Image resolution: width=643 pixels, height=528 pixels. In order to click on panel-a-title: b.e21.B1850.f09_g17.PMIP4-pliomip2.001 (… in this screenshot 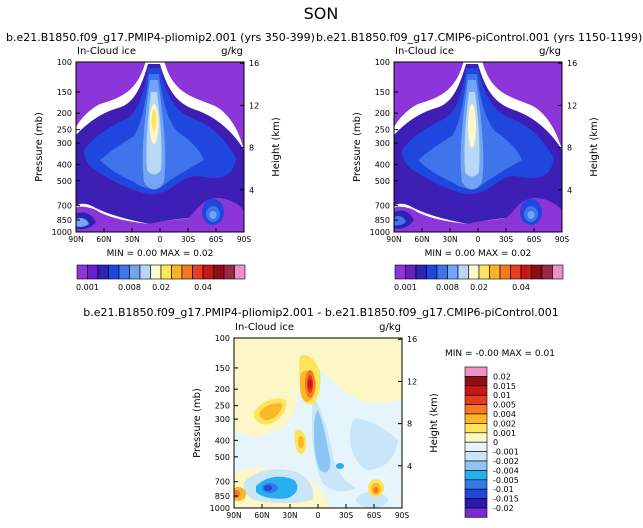, I will do `click(160, 37)`.